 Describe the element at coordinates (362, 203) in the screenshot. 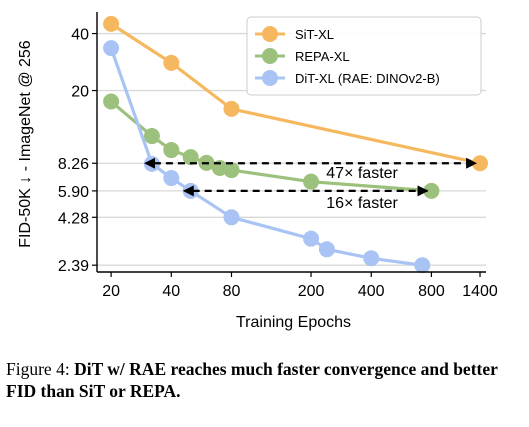

I see `speedup-label: 16× faster` at that location.